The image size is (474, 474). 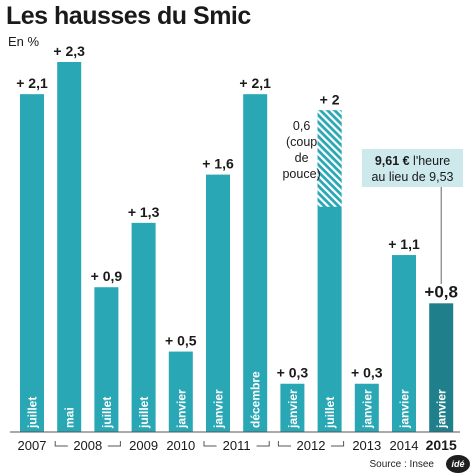 I want to click on chart-title: Les hausses du Smic, so click(x=128, y=16).